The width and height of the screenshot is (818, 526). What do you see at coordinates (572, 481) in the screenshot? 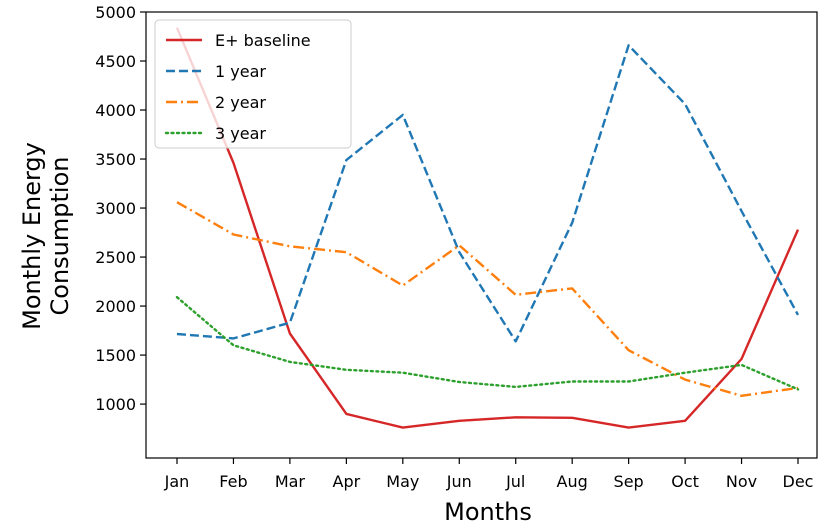
I see `x-tick-label: Aug` at bounding box center [572, 481].